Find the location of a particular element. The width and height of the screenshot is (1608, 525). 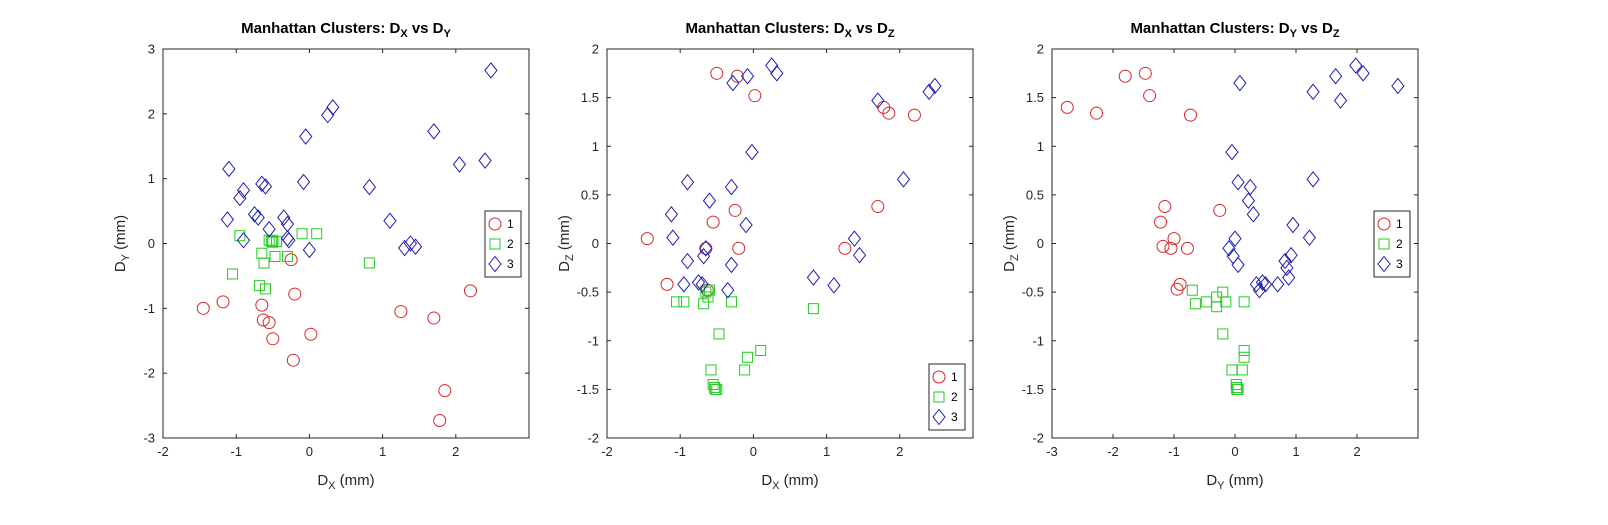

x-label-subscript: X is located at coordinates (332, 486).